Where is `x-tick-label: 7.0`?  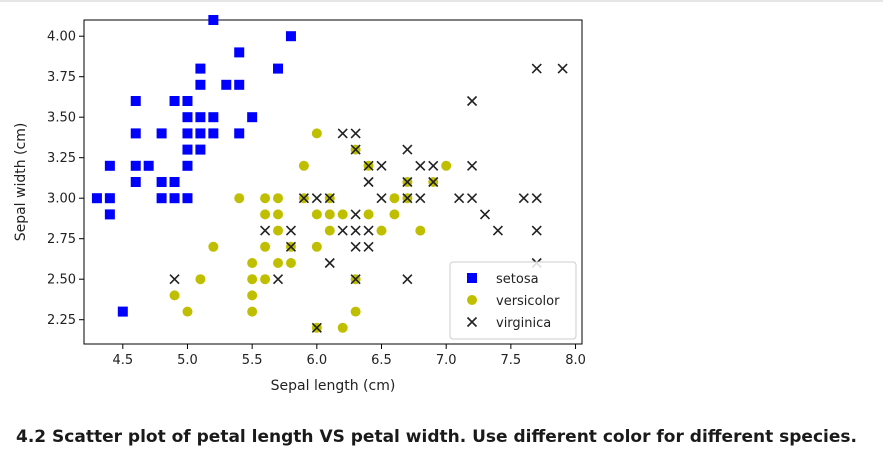 x-tick-label: 7.0 is located at coordinates (446, 360).